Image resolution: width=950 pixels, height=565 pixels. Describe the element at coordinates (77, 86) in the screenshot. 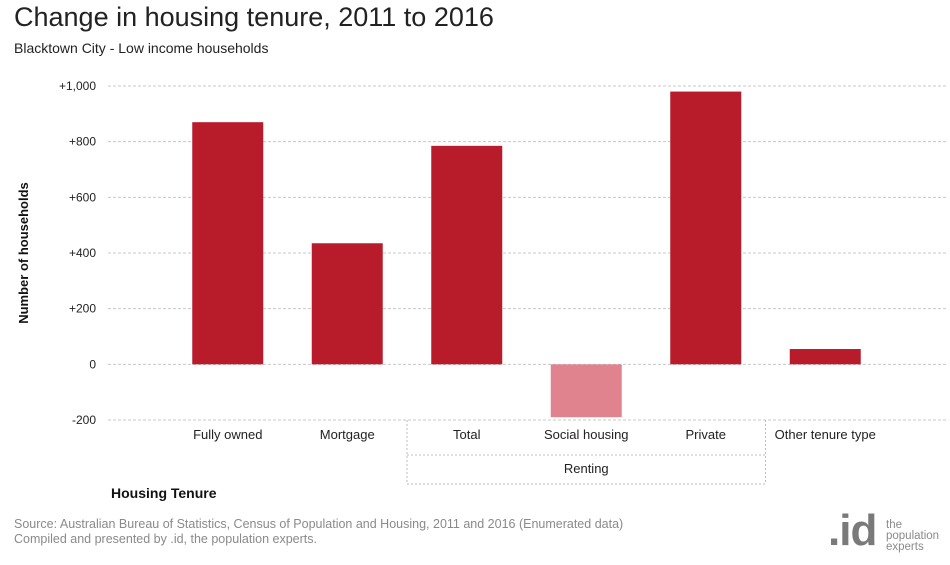

I see `y-tick-label: +1,000` at that location.